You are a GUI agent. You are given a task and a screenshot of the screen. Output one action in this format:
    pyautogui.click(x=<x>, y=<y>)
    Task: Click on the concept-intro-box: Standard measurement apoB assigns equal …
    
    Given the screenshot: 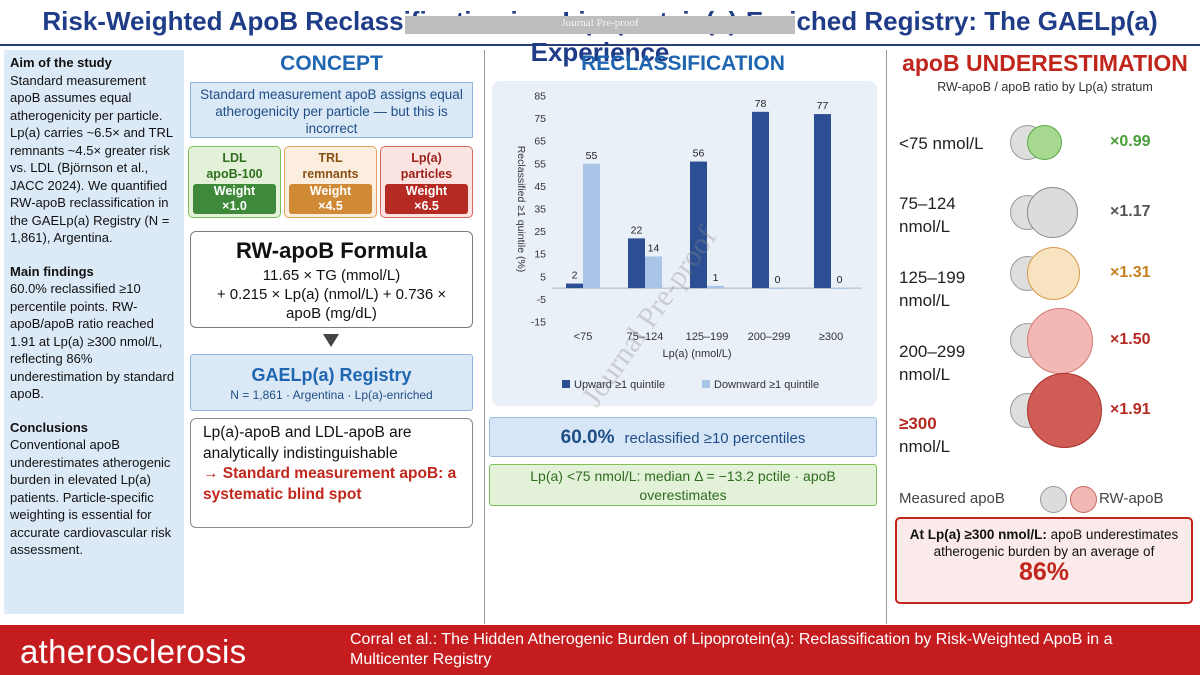 What is the action you would take?
    pyautogui.click(x=331, y=110)
    